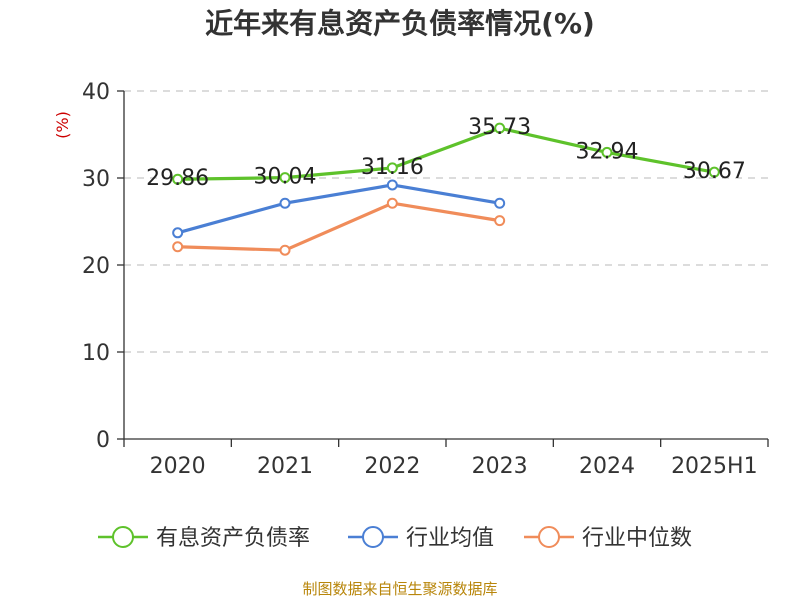  I want to click on legend-label: 有息资产负债率, so click(233, 538).